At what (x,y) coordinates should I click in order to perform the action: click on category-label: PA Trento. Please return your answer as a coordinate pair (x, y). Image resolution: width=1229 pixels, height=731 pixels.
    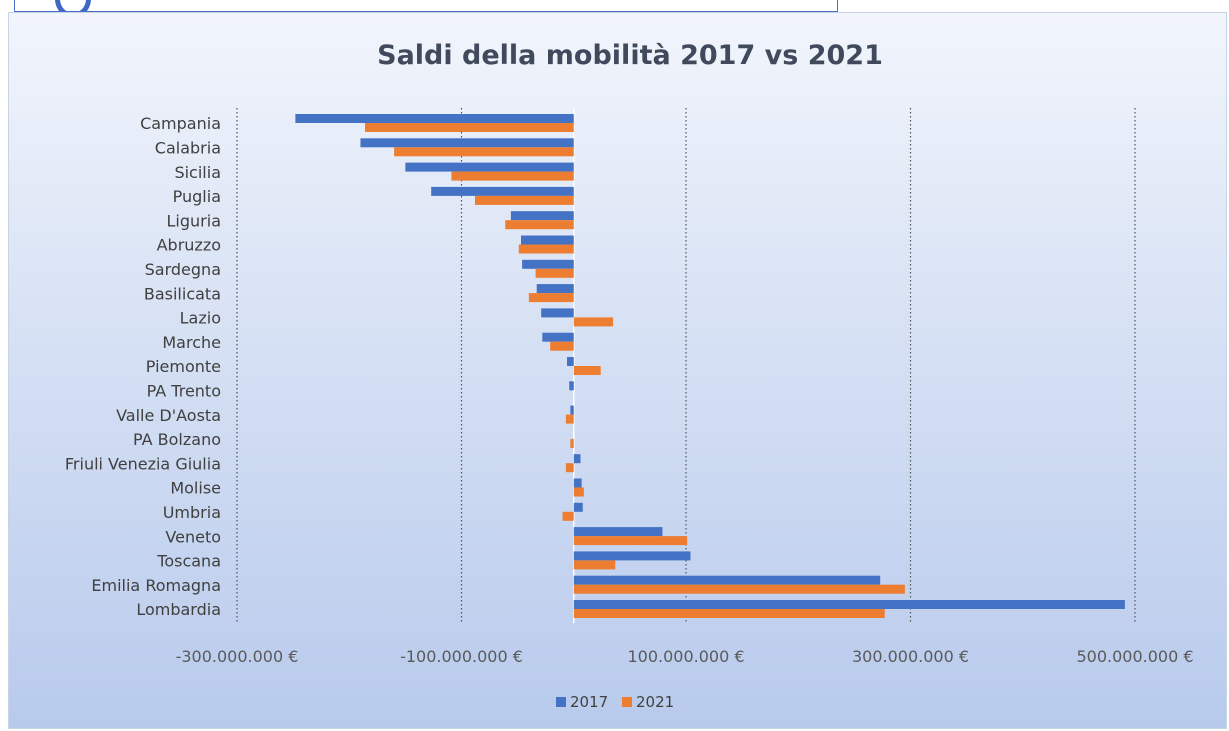
    Looking at the image, I should click on (184, 390).